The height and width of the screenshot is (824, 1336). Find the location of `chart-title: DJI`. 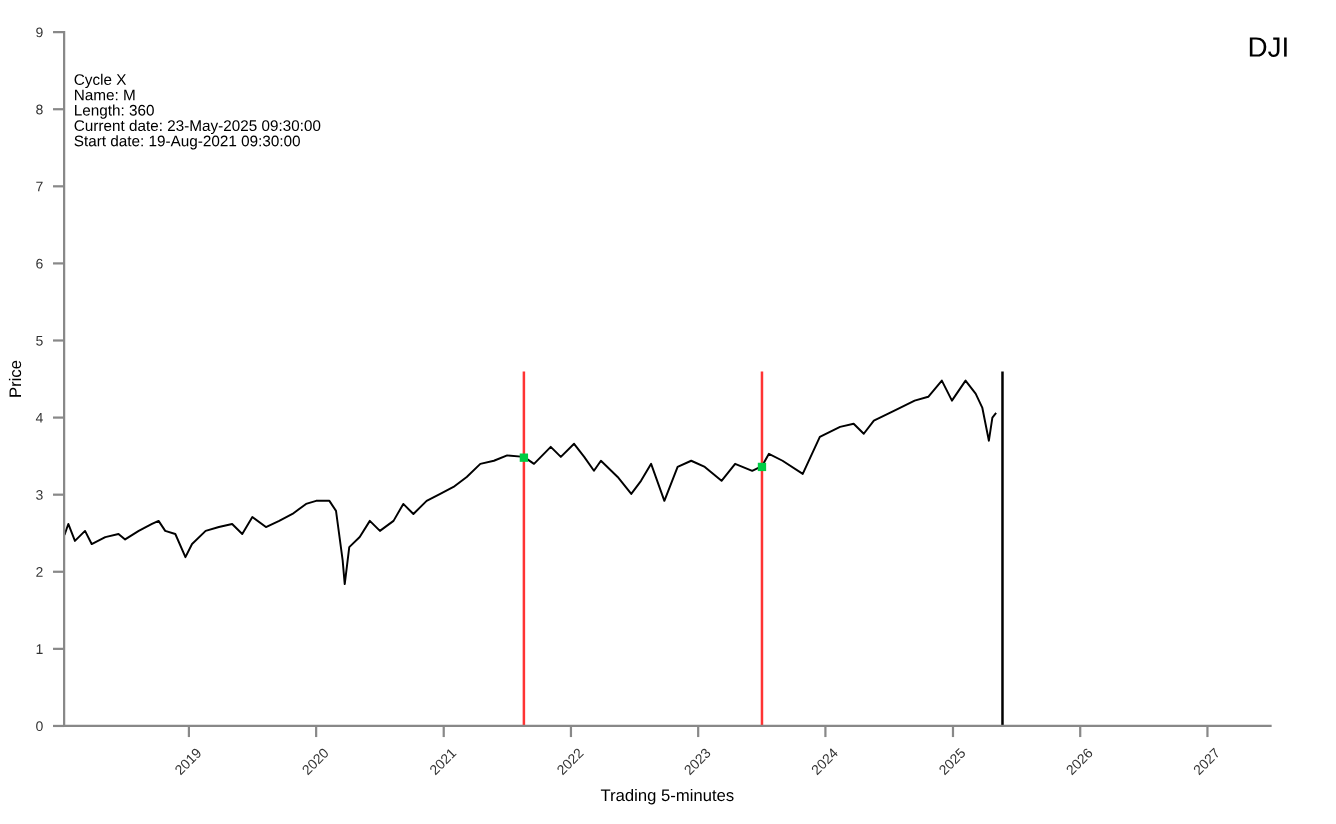

chart-title: DJI is located at coordinates (1268, 47).